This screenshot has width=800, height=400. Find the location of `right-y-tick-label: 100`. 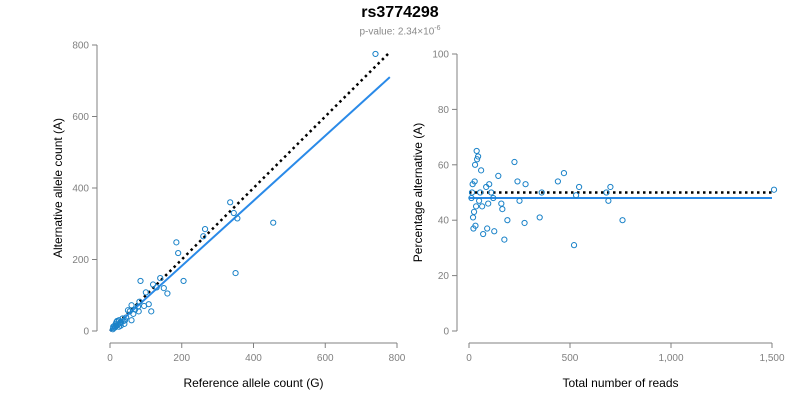

right-y-tick-label: 100 is located at coordinates (440, 55).